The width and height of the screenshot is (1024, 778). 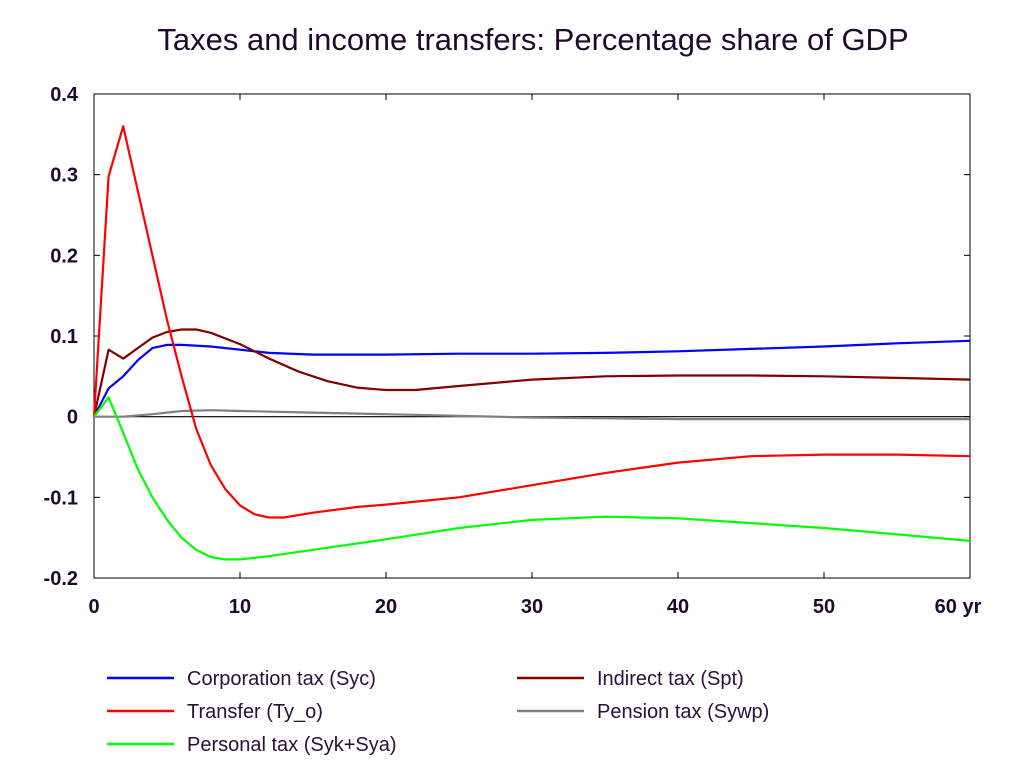 I want to click on legend-label-transfer-ty-o: Transfer (Ty_o), so click(x=255, y=712).